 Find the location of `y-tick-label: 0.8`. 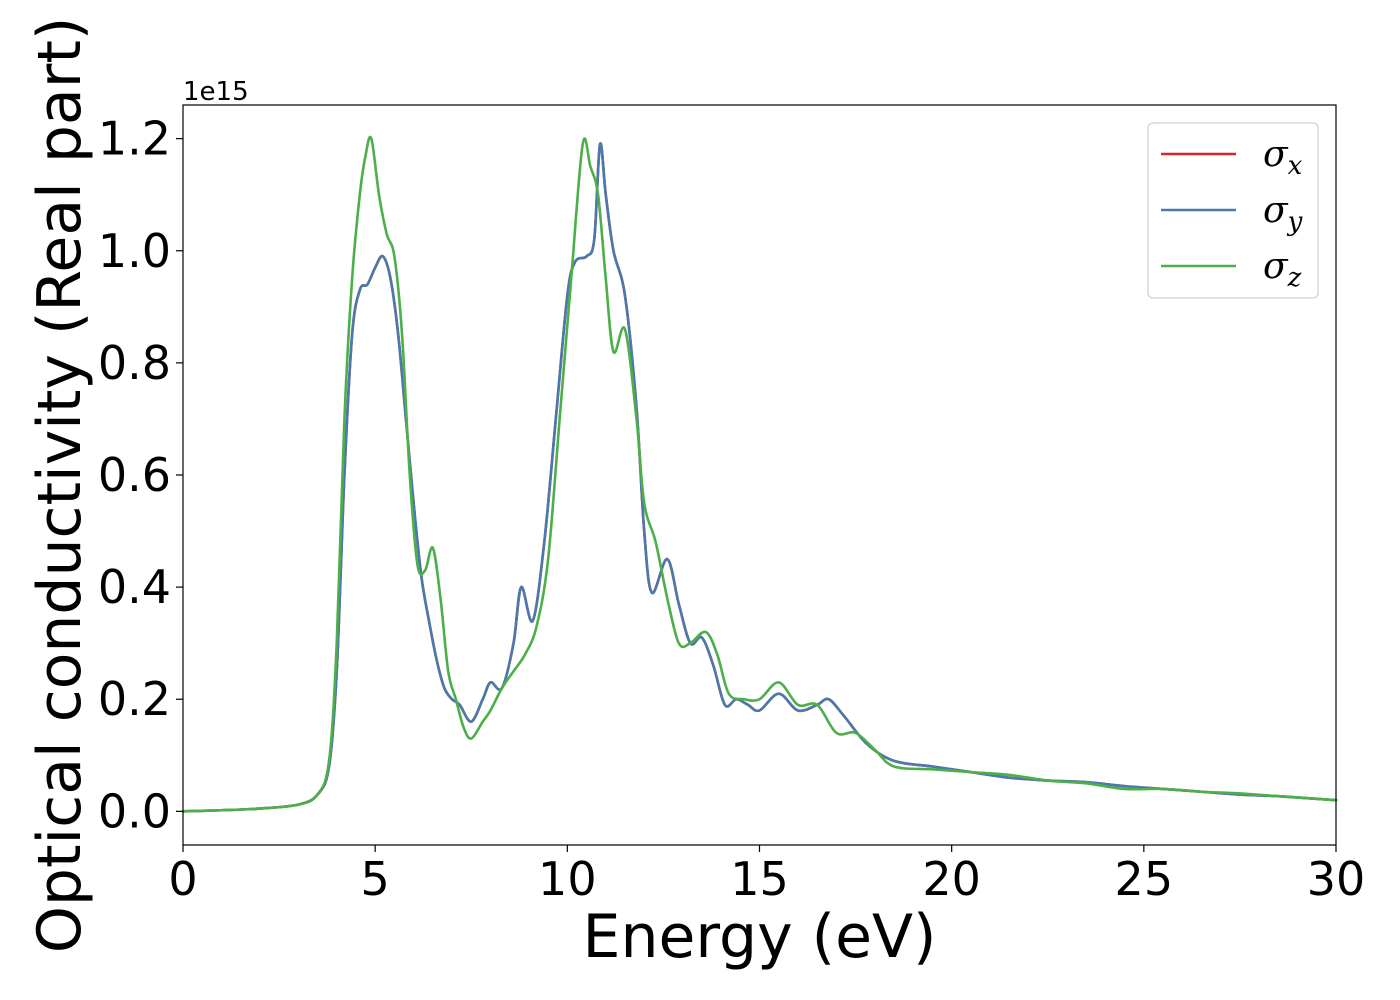

y-tick-label: 0.8 is located at coordinates (134, 363).